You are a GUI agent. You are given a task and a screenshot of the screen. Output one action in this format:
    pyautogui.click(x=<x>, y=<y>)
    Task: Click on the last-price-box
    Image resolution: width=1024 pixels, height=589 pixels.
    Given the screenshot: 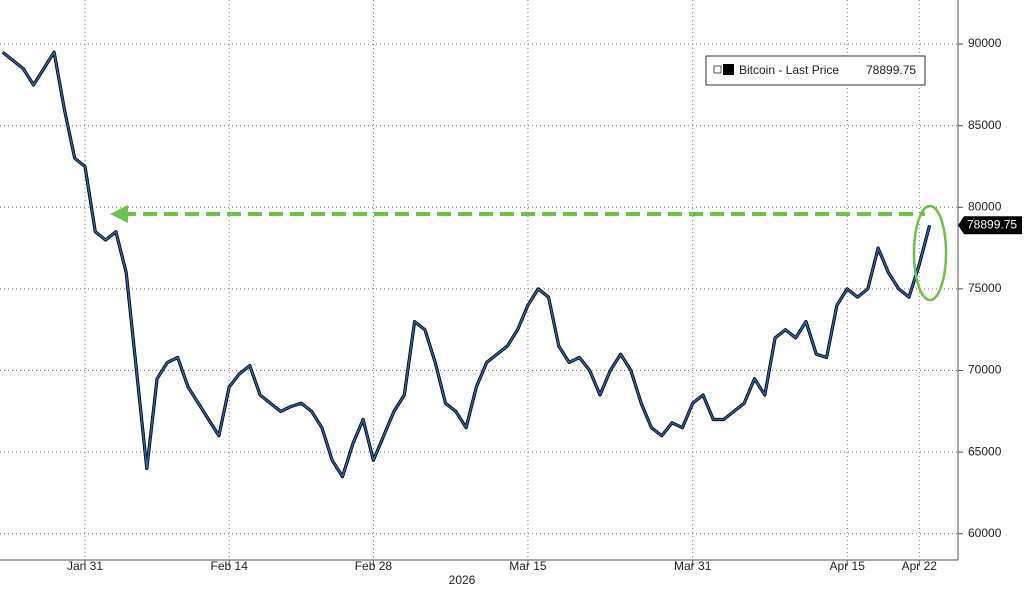 What is the action you would take?
    pyautogui.click(x=990, y=225)
    